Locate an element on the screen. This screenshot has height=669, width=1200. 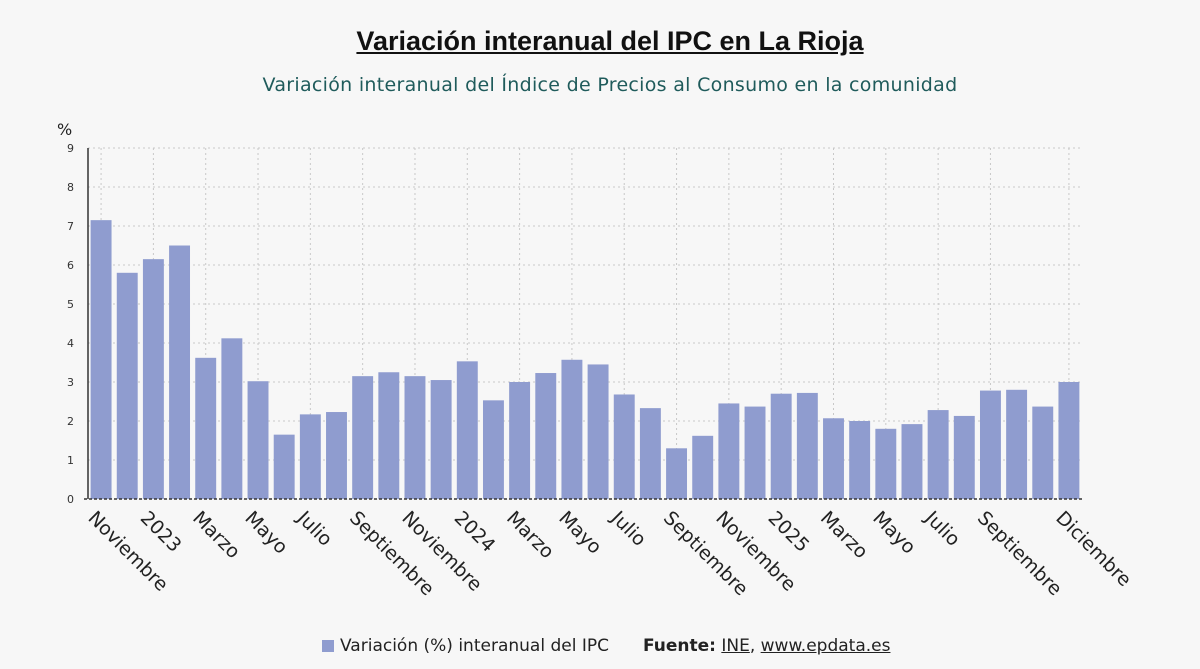
legend-swatch is located at coordinates (328, 646).